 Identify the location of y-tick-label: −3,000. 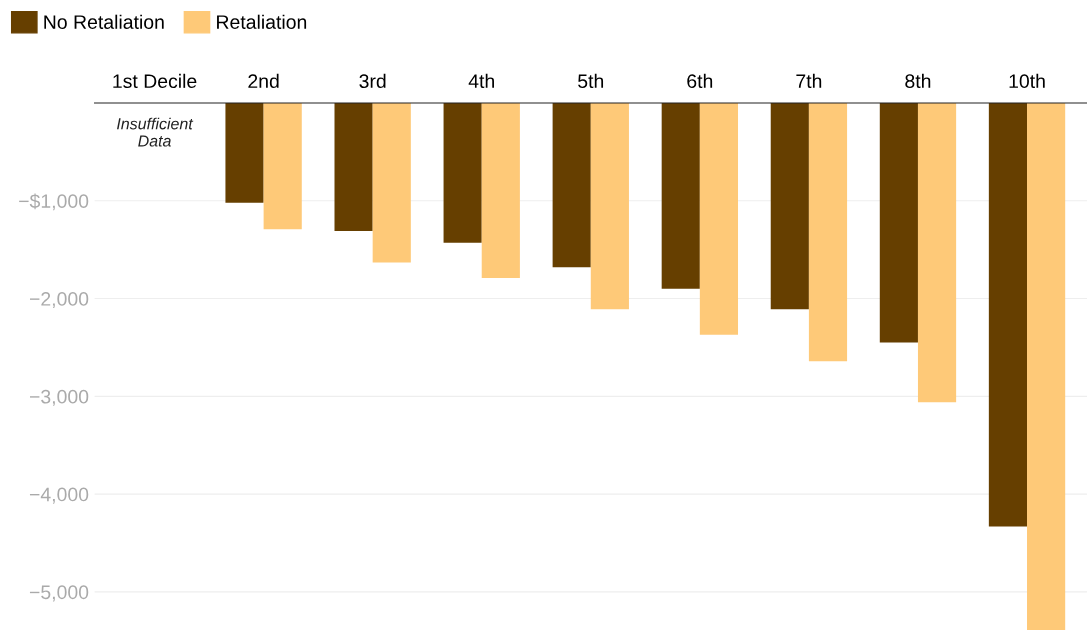
(59, 397).